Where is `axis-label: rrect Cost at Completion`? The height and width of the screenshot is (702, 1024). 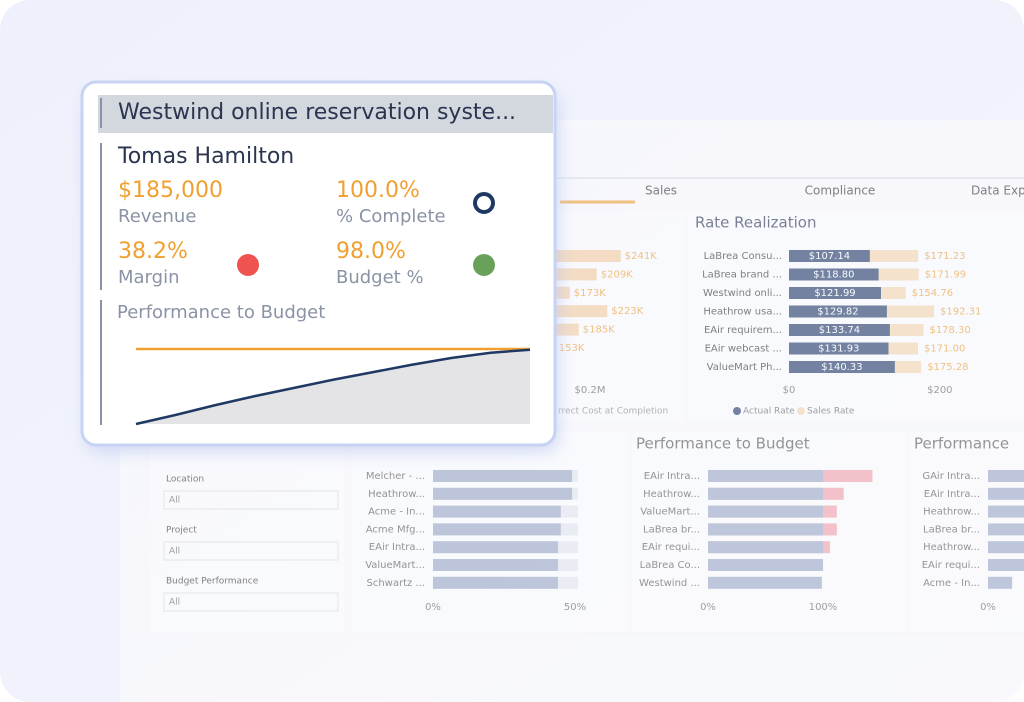
axis-label: rrect Cost at Completion is located at coordinates (613, 412).